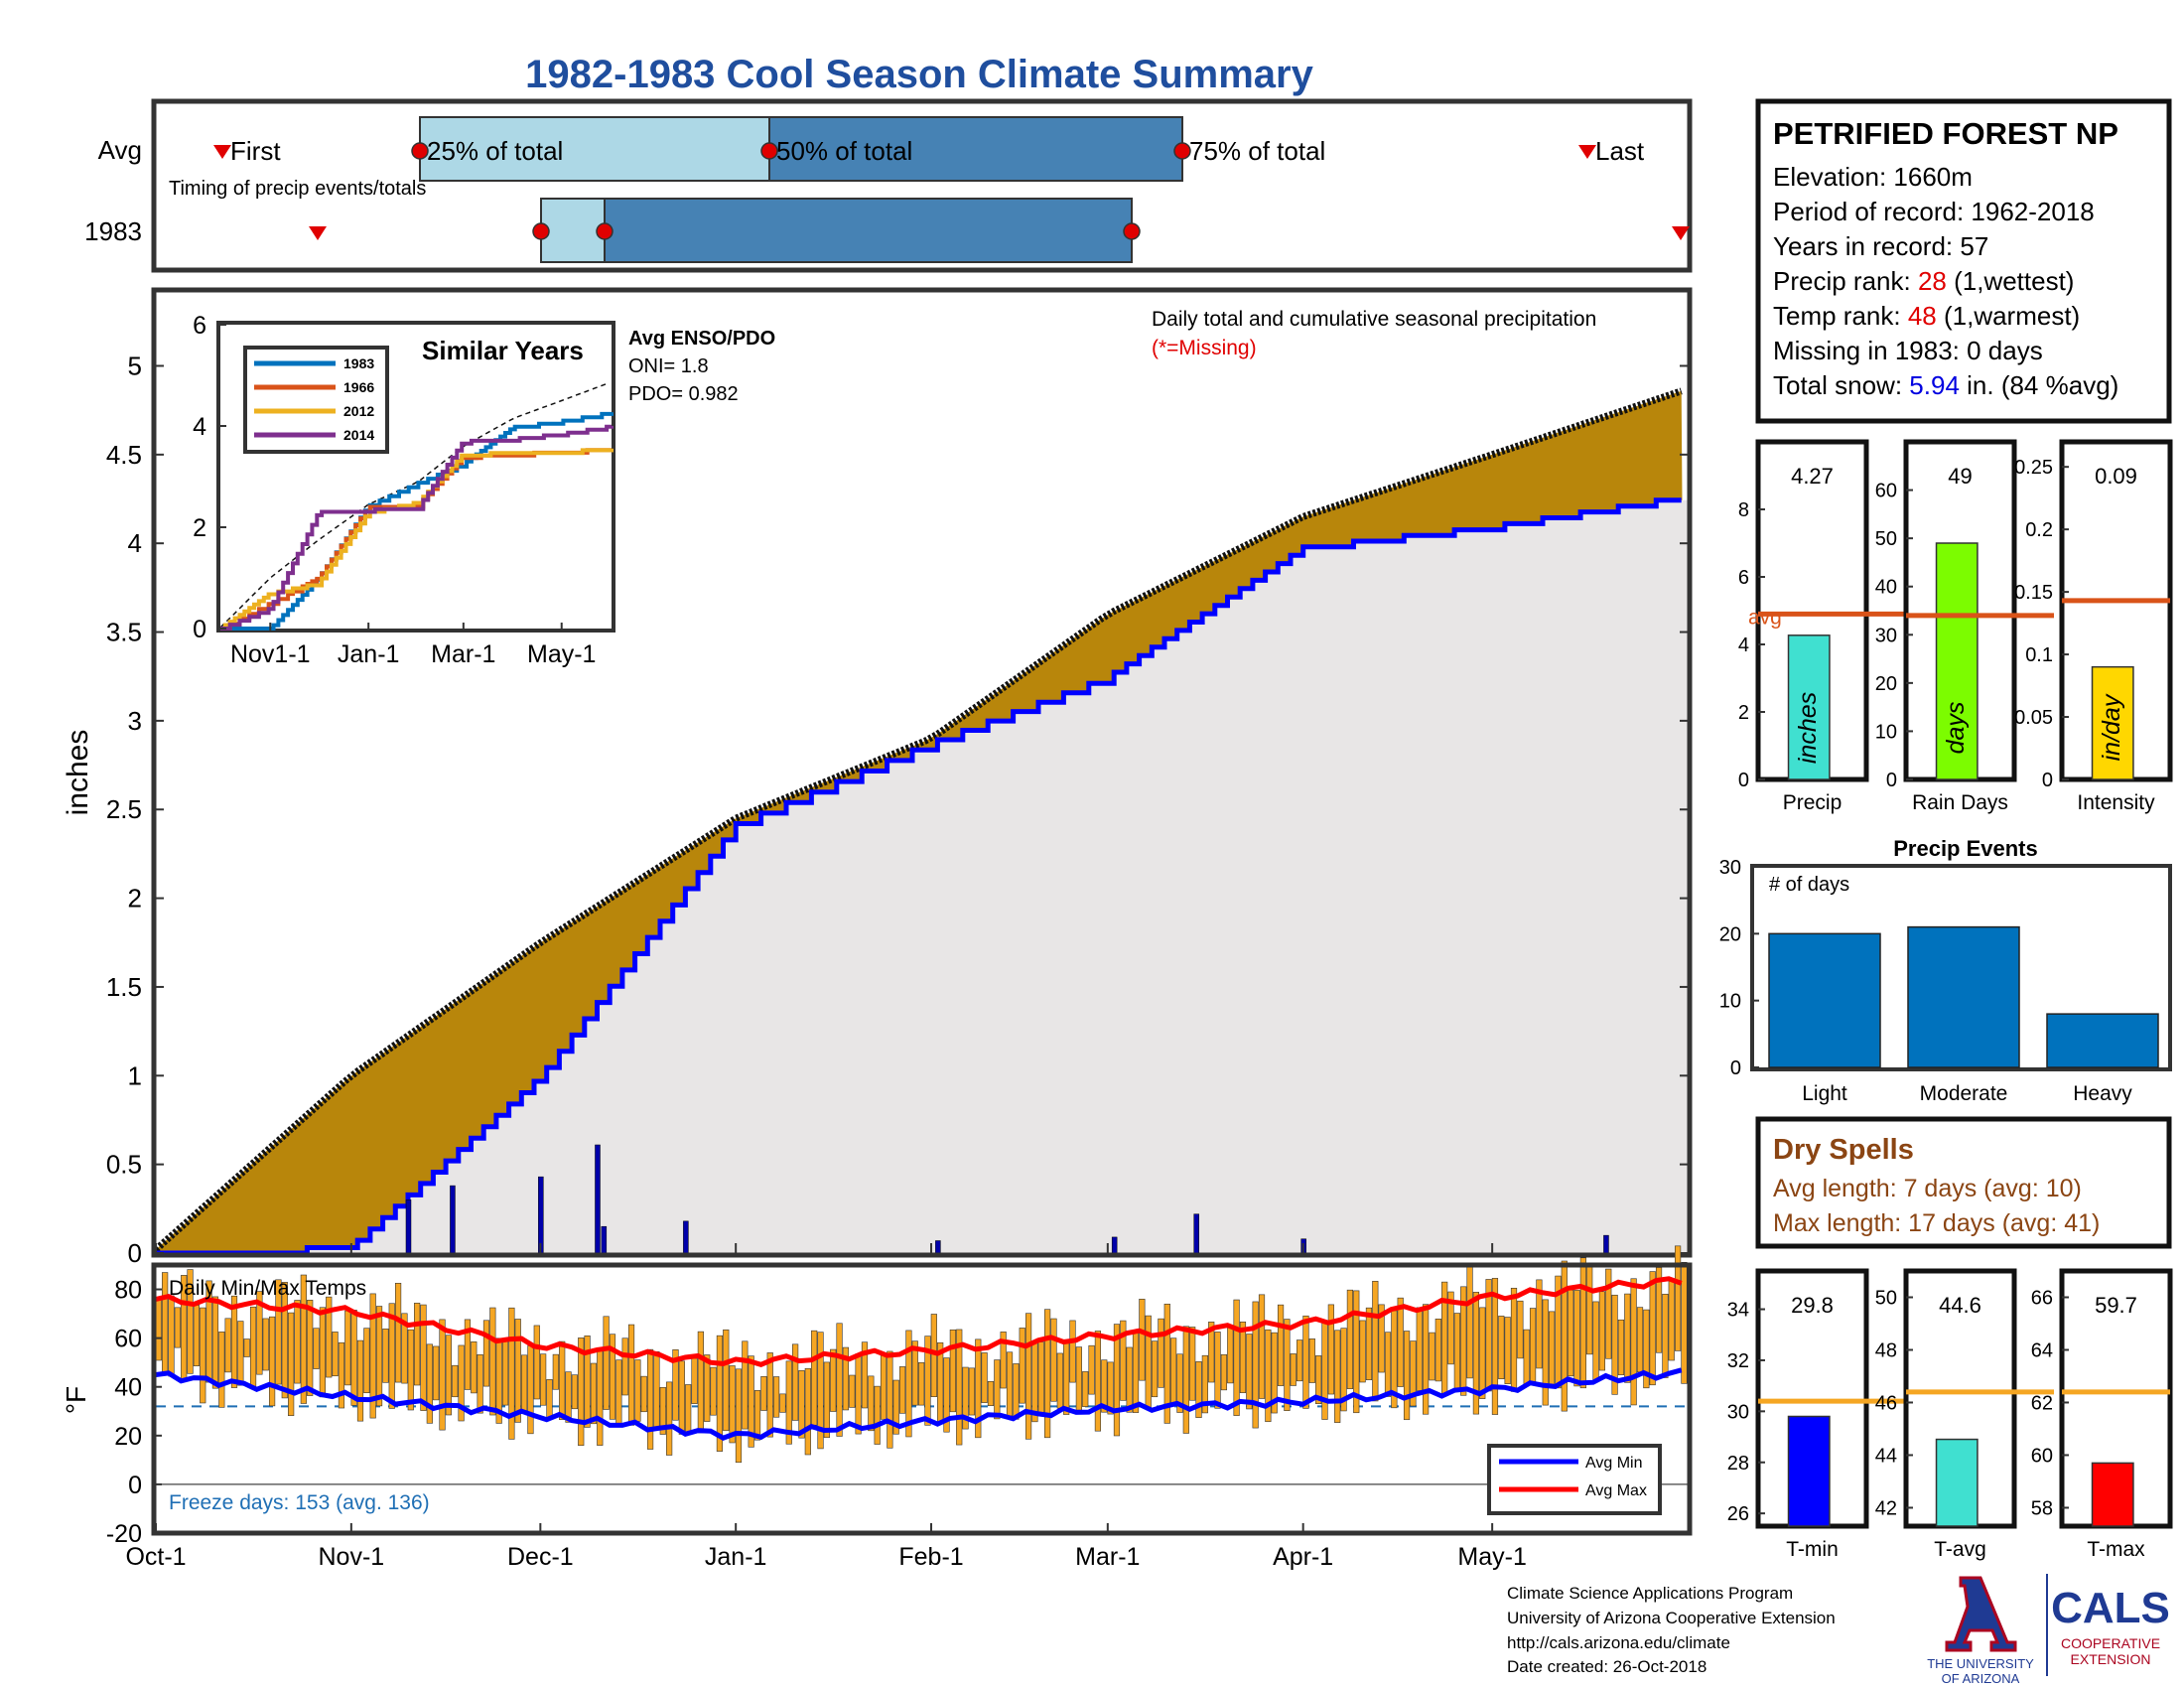 The width and height of the screenshot is (2184, 1688). I want to click on season-precip-ytick-label: 8, so click(1743, 510).